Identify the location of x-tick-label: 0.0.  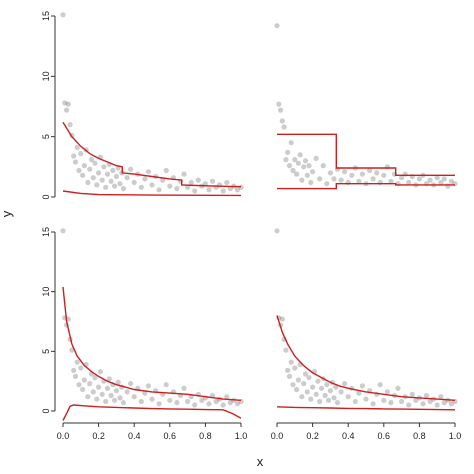
(277, 436).